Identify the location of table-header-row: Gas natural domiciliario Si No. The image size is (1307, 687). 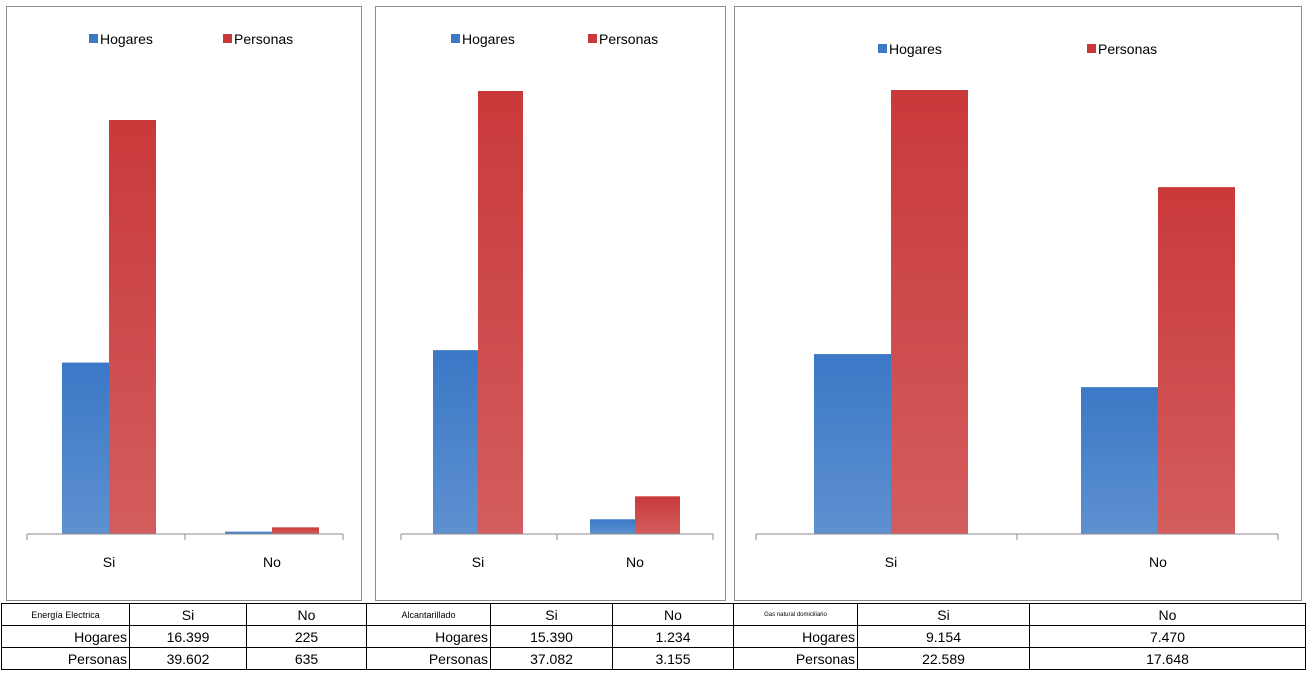
(1019, 614).